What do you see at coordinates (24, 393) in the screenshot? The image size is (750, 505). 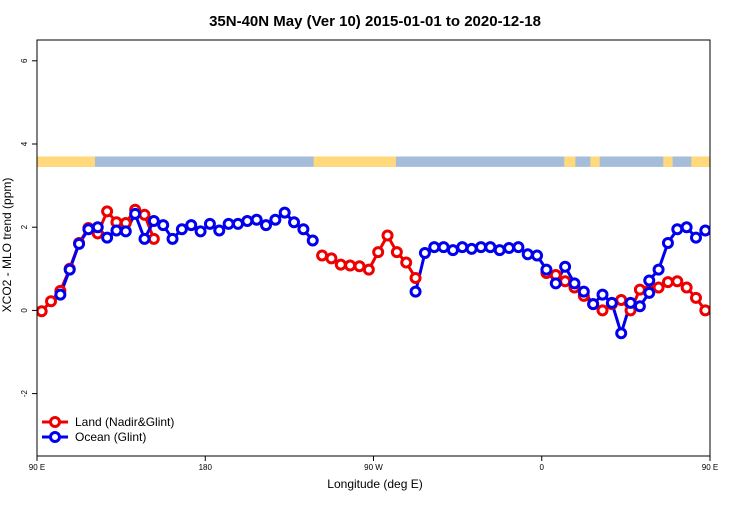 I see `y-tick-label: -2` at bounding box center [24, 393].